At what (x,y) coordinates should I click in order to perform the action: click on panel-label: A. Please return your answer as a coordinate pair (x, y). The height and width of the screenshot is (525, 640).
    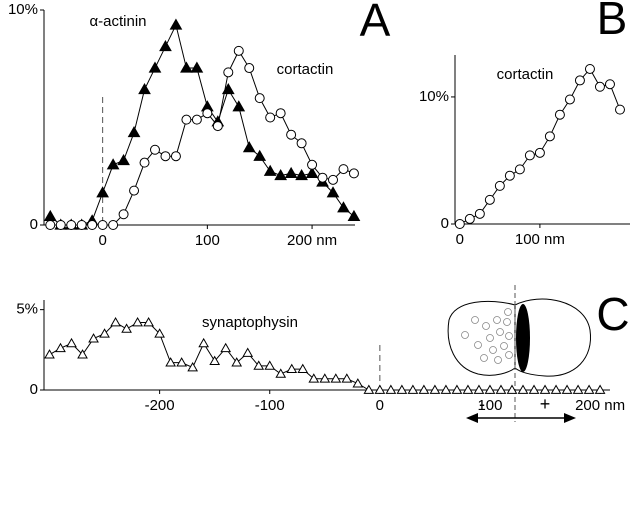
    Looking at the image, I should click on (375, 23).